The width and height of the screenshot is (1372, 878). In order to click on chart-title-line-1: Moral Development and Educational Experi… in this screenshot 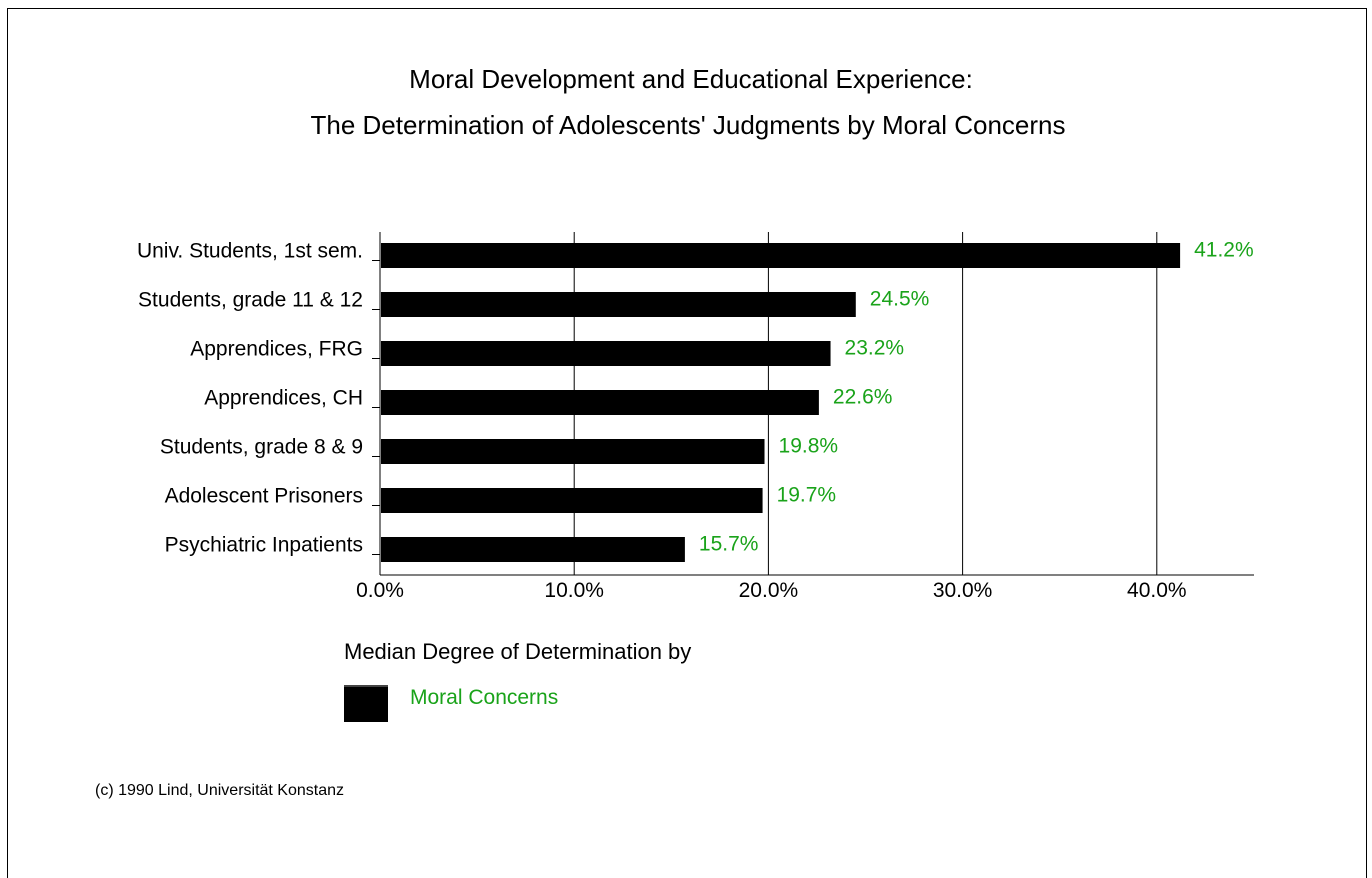, I will do `click(691, 79)`.